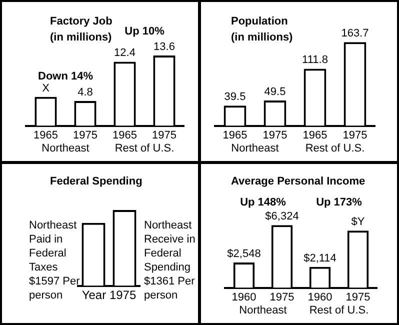  I want to click on text: Up 148%, so click(263, 202).